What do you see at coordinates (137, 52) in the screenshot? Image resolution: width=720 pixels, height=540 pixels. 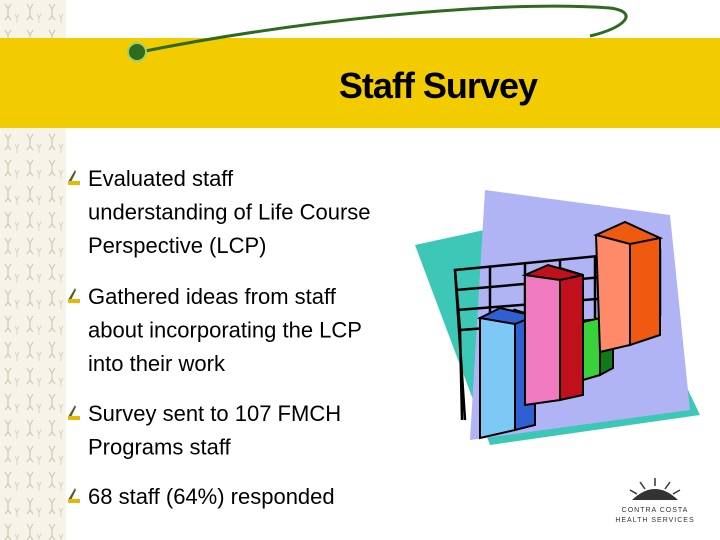 I see `globe` at bounding box center [137, 52].